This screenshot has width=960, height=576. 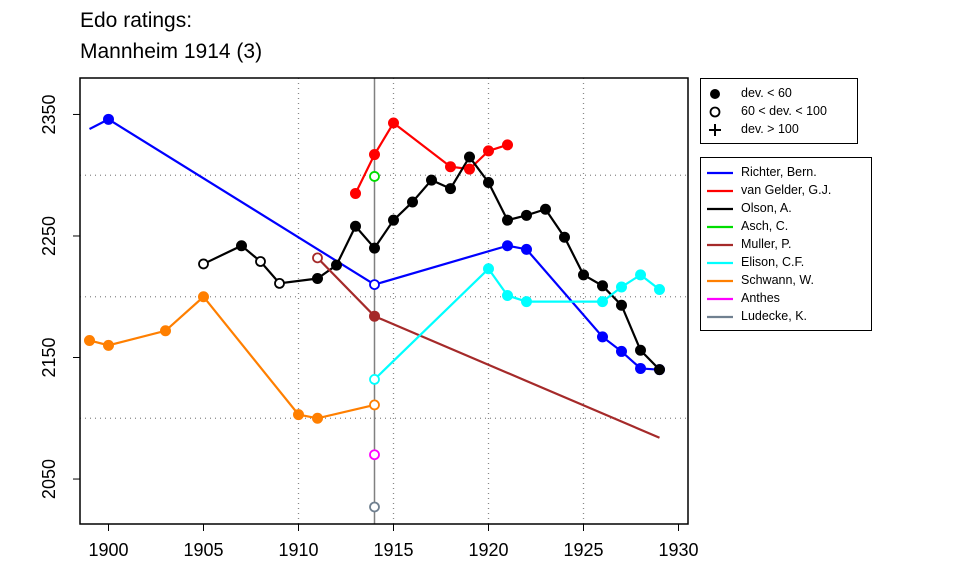 I want to click on x-tick-label-1905: 1905, so click(x=203, y=550).